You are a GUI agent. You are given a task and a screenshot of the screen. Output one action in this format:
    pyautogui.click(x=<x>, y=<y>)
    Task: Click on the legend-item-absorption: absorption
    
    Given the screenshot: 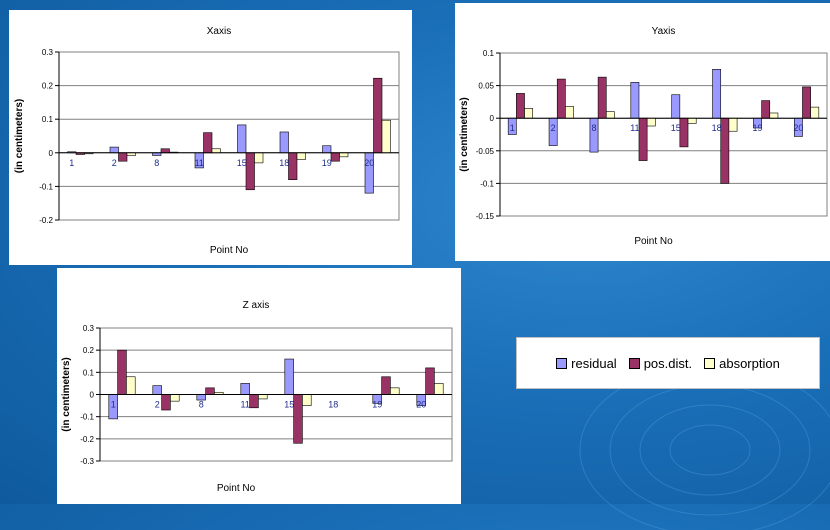 What is the action you would take?
    pyautogui.click(x=742, y=363)
    